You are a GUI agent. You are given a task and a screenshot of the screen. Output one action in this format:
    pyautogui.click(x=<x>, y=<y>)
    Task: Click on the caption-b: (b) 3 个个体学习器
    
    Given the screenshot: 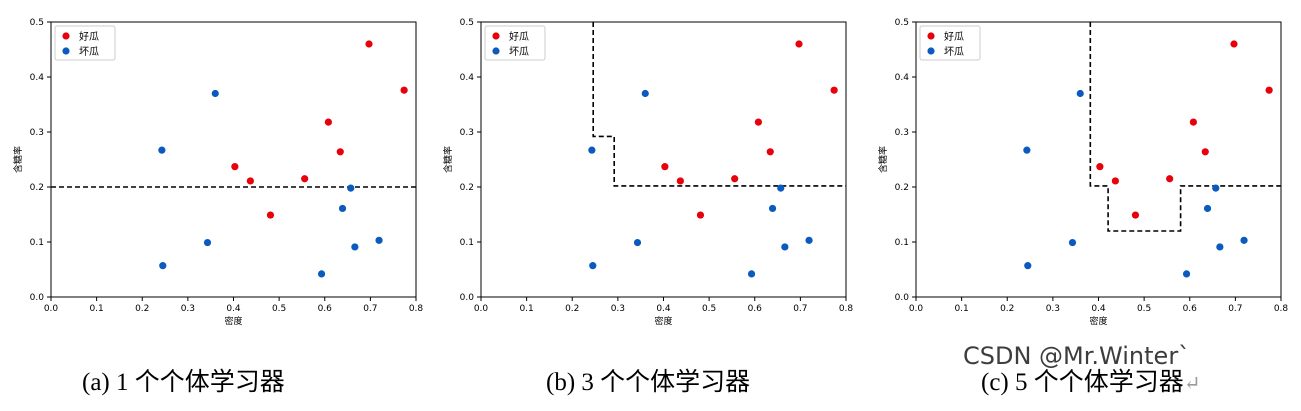 What is the action you would take?
    pyautogui.click(x=648, y=382)
    